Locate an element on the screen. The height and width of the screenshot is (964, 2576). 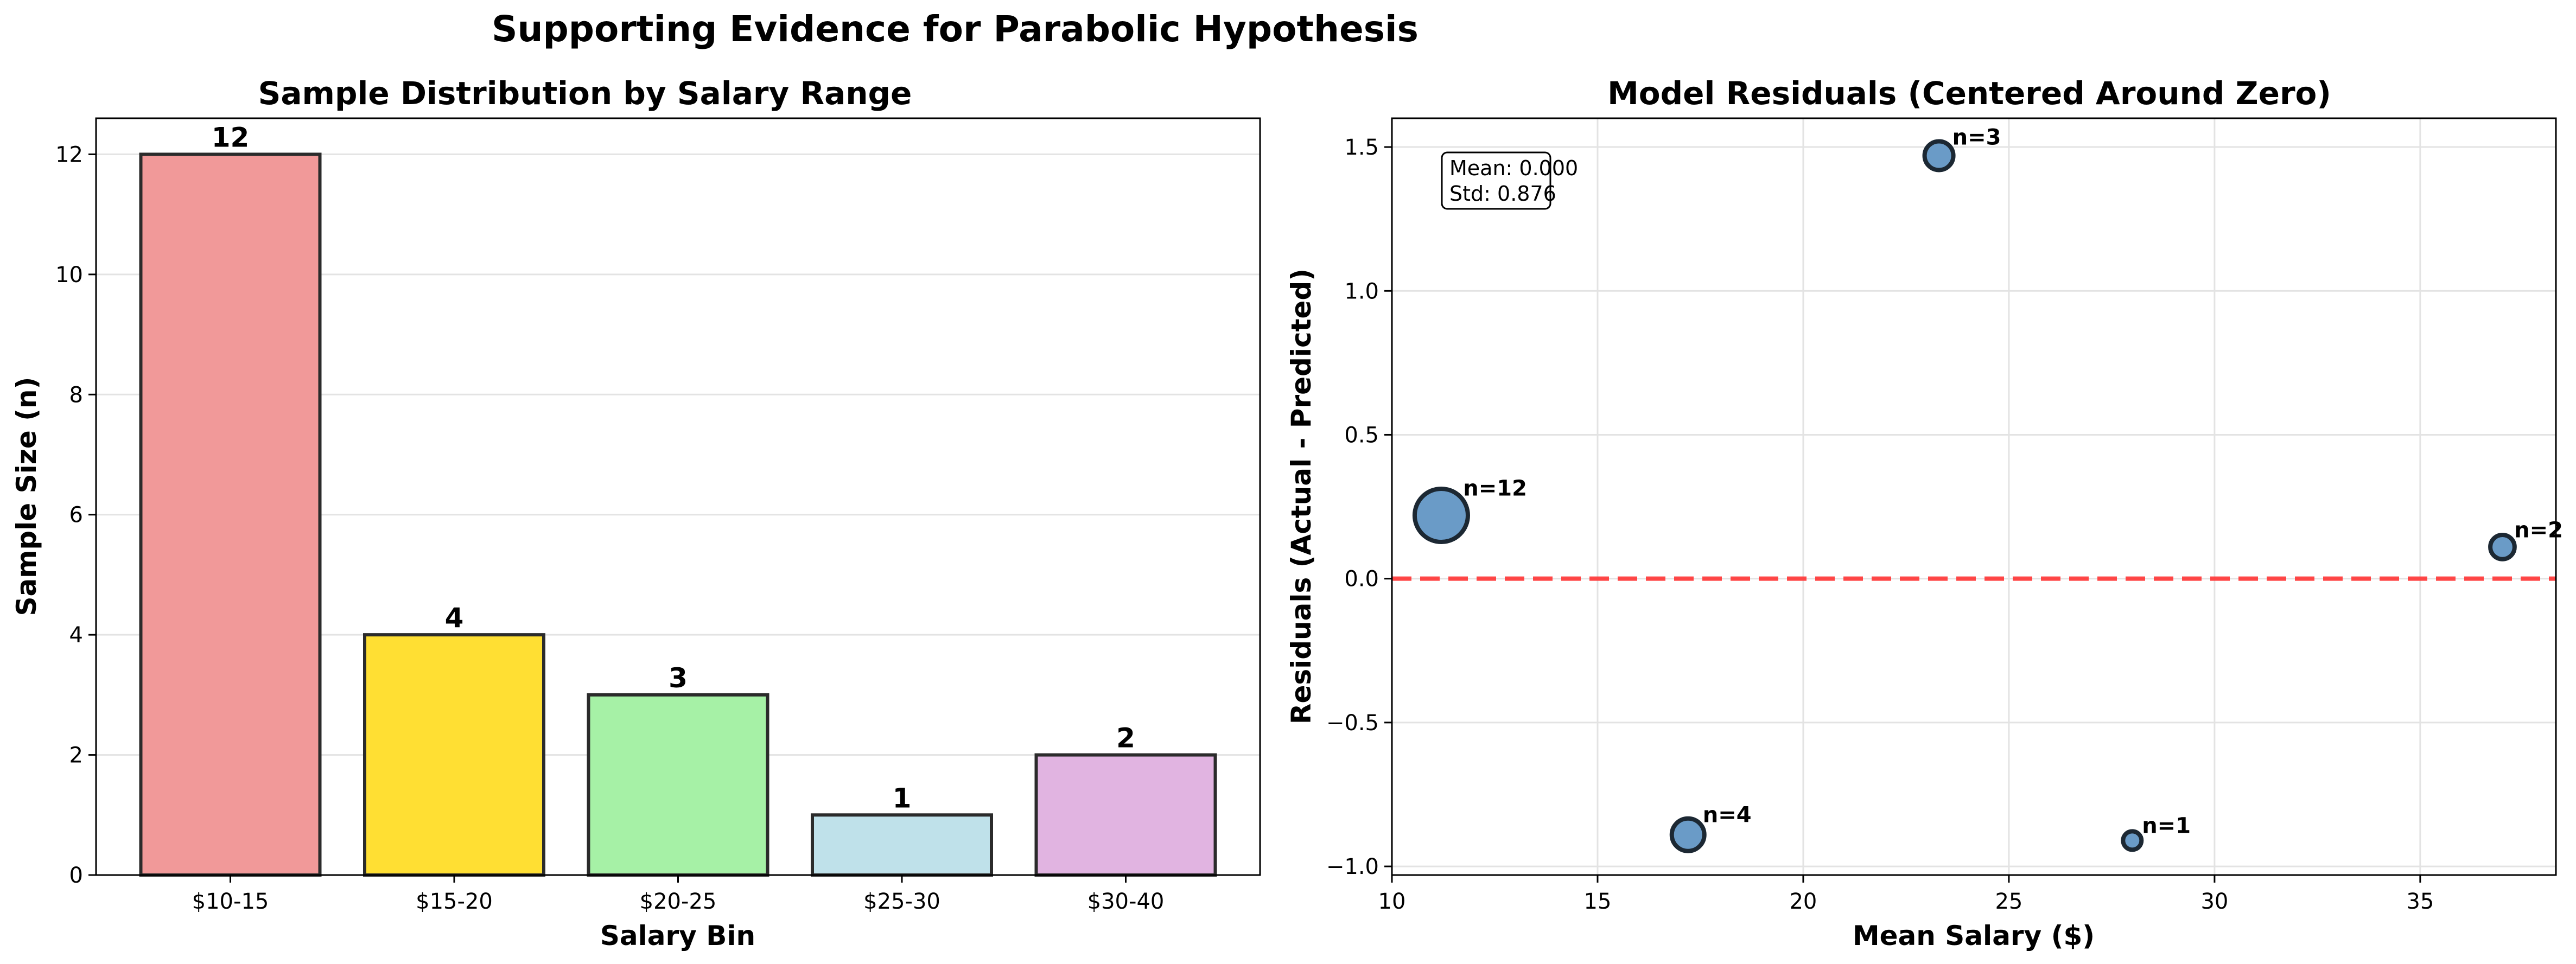
scatter-y-tick-label: −1.0 is located at coordinates (1353, 866).